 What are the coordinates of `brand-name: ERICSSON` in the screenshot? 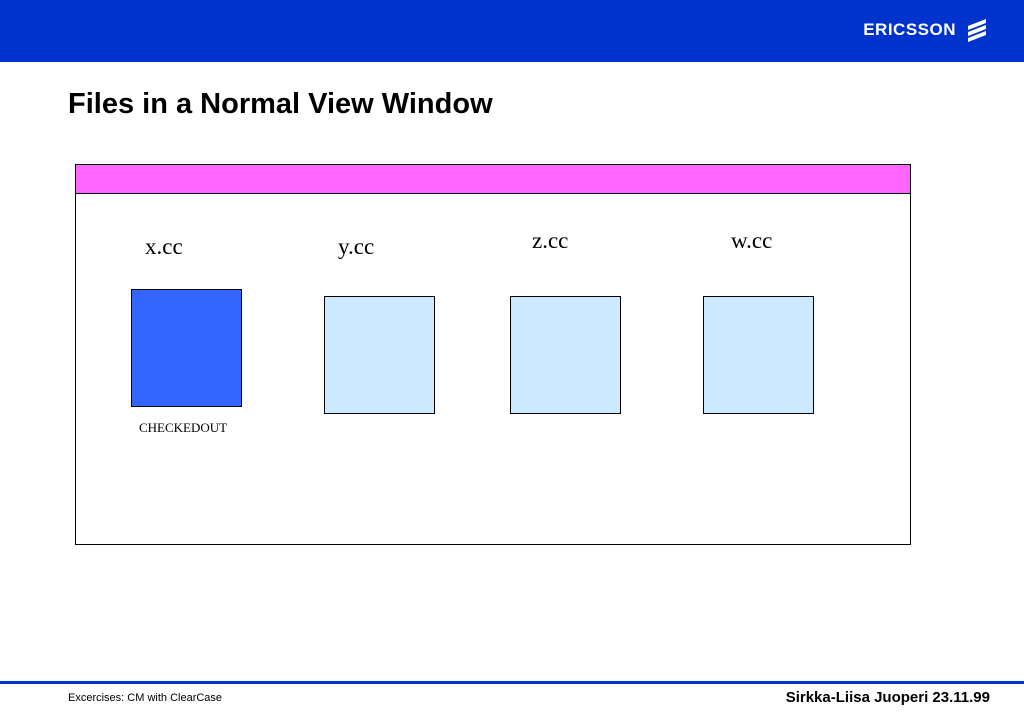 It's located at (909, 29).